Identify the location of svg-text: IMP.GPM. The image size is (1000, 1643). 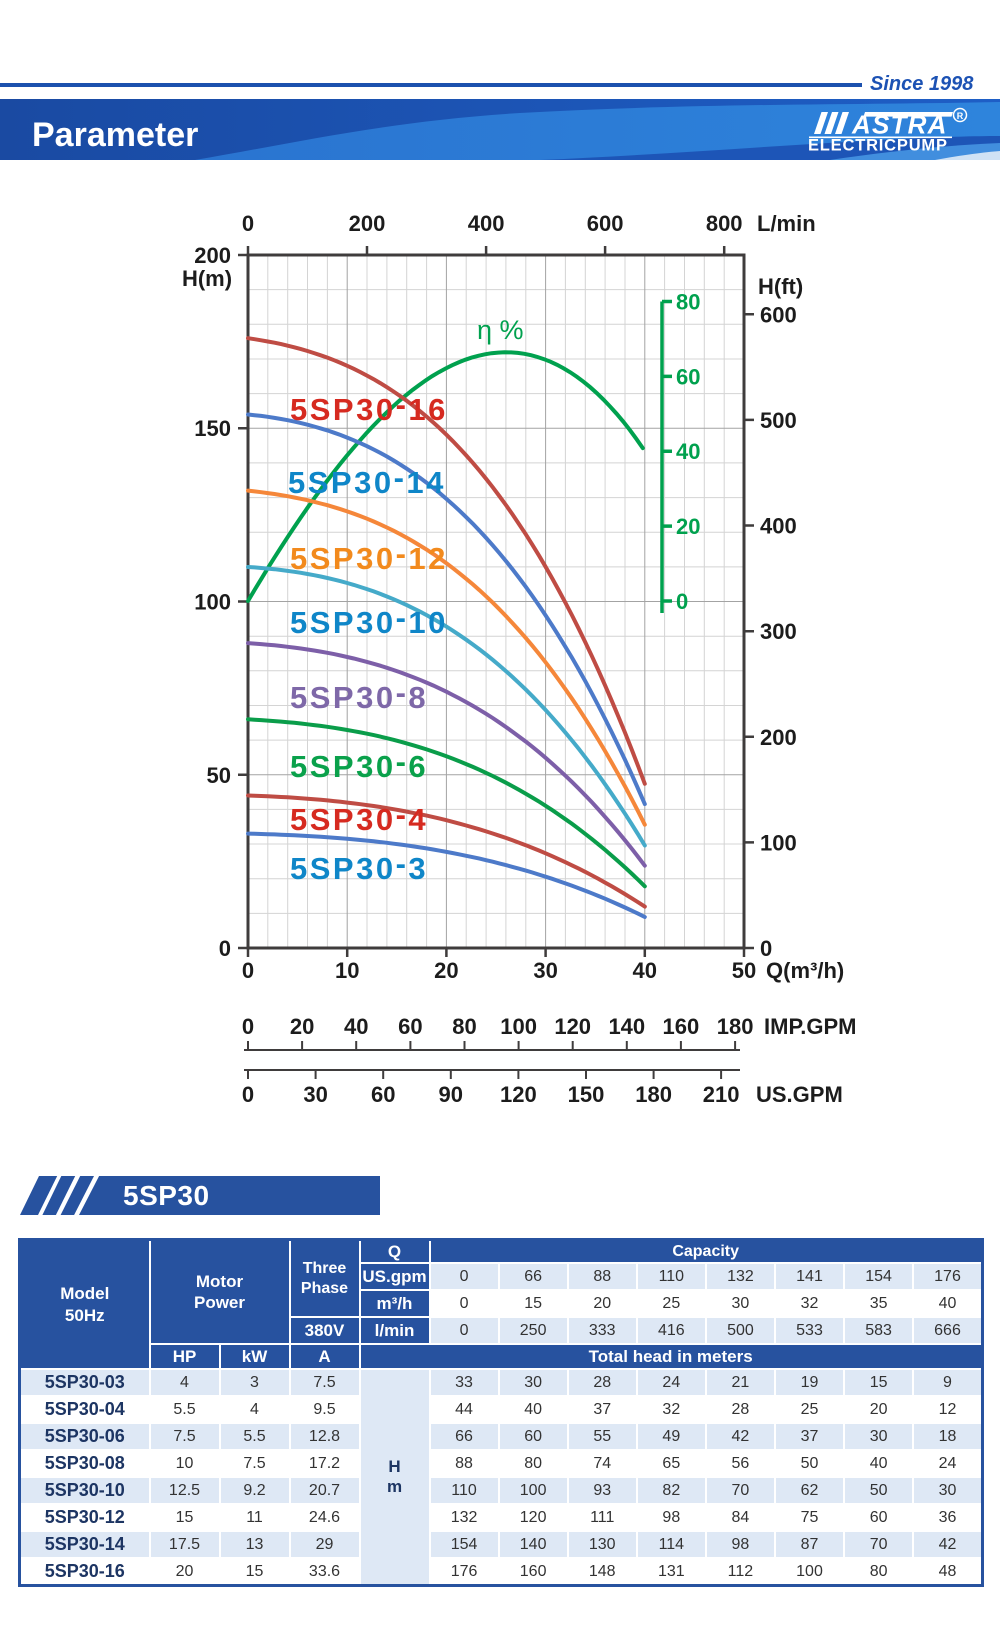
(810, 1026).